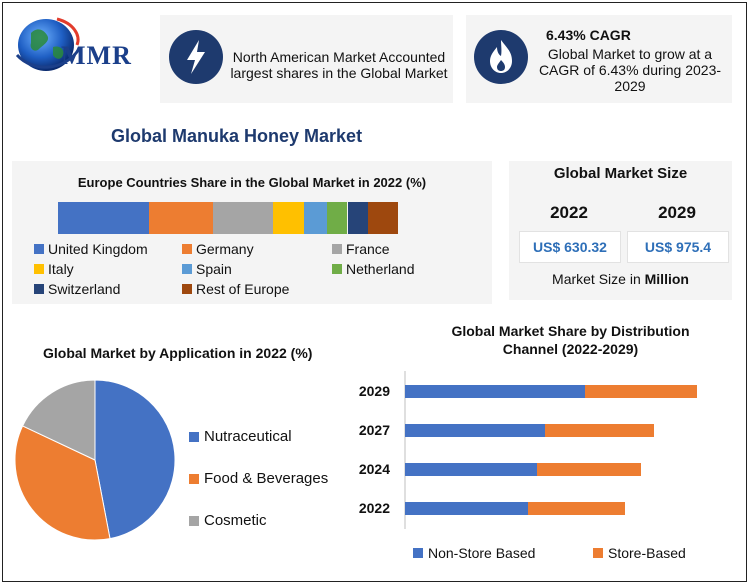 Image resolution: width=750 pixels, height=585 pixels. Describe the element at coordinates (598, 279) in the screenshot. I see `market-size-unit-prefix: Market Size in` at that location.